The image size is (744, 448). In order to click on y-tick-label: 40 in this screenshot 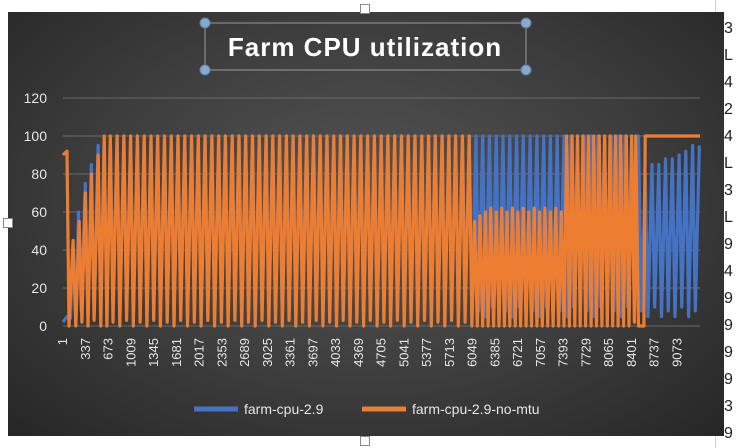, I will do `click(39, 250)`.